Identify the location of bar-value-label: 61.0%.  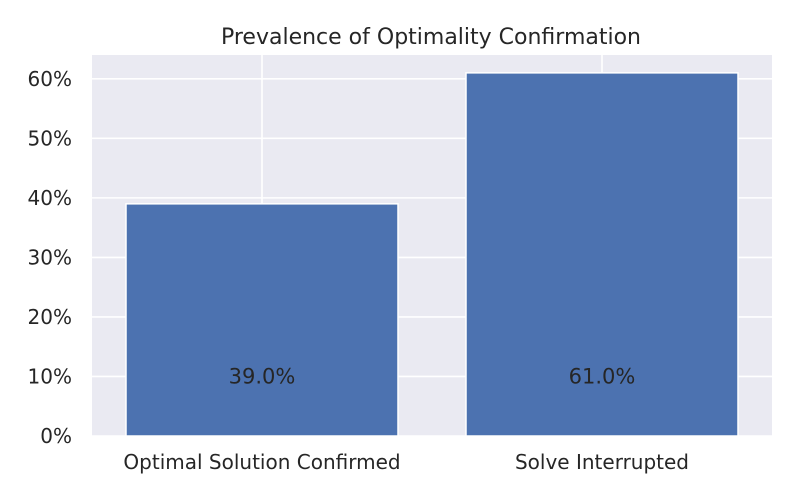
(602, 376).